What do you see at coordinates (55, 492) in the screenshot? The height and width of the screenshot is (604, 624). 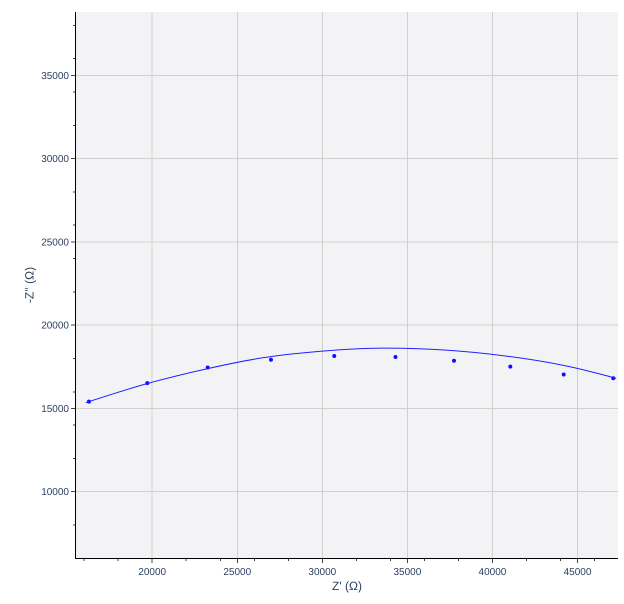 I see `y-tick-label: 10000` at bounding box center [55, 492].